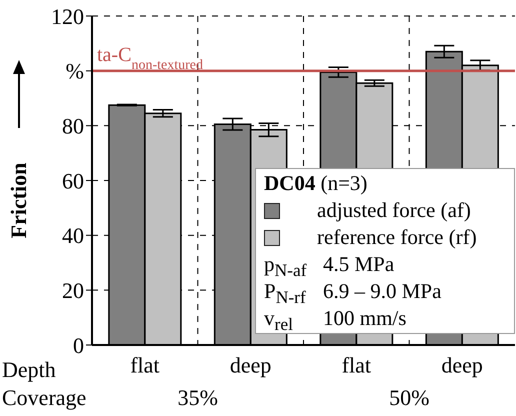 The image size is (516, 416). What do you see at coordinates (73, 235) in the screenshot?
I see `y-tick-label: 40` at bounding box center [73, 235].